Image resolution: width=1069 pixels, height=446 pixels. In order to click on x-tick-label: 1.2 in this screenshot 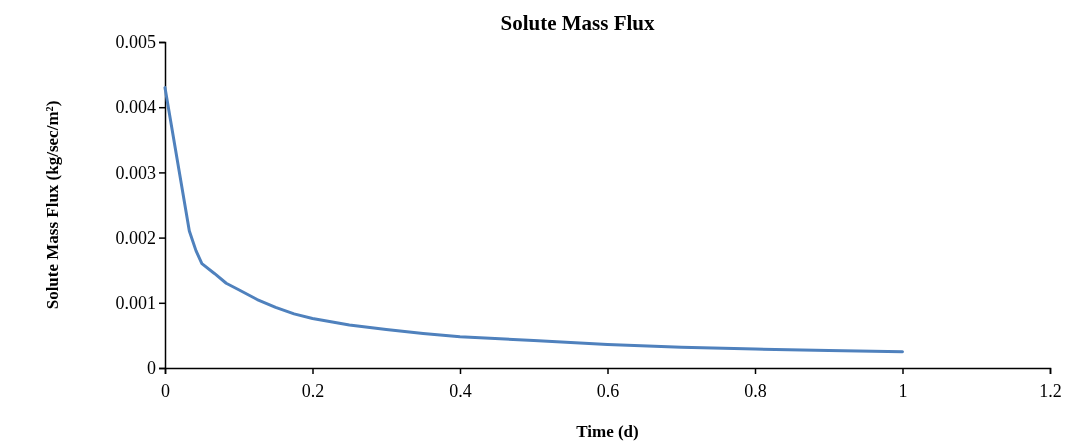, I will do `click(1050, 390)`.